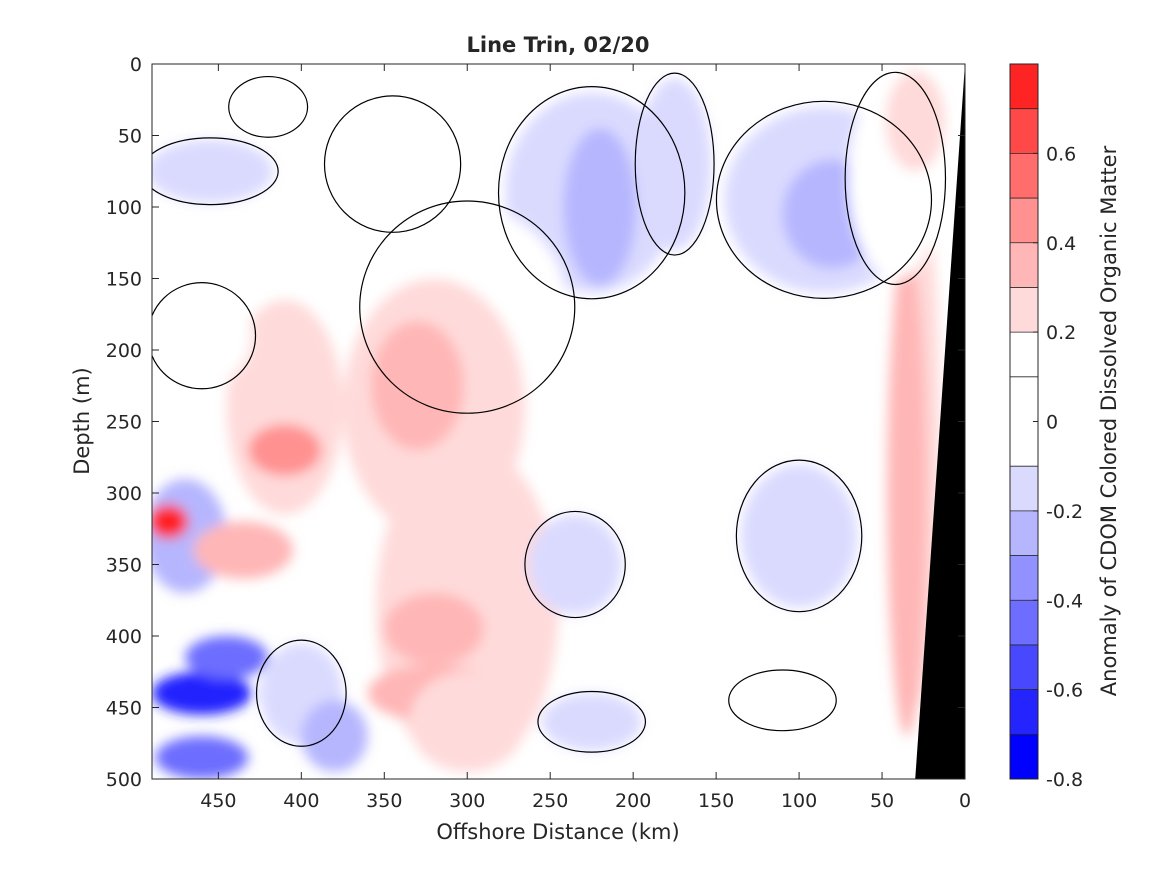 The width and height of the screenshot is (1167, 880). I want to click on x-tick-label: 350, so click(384, 801).